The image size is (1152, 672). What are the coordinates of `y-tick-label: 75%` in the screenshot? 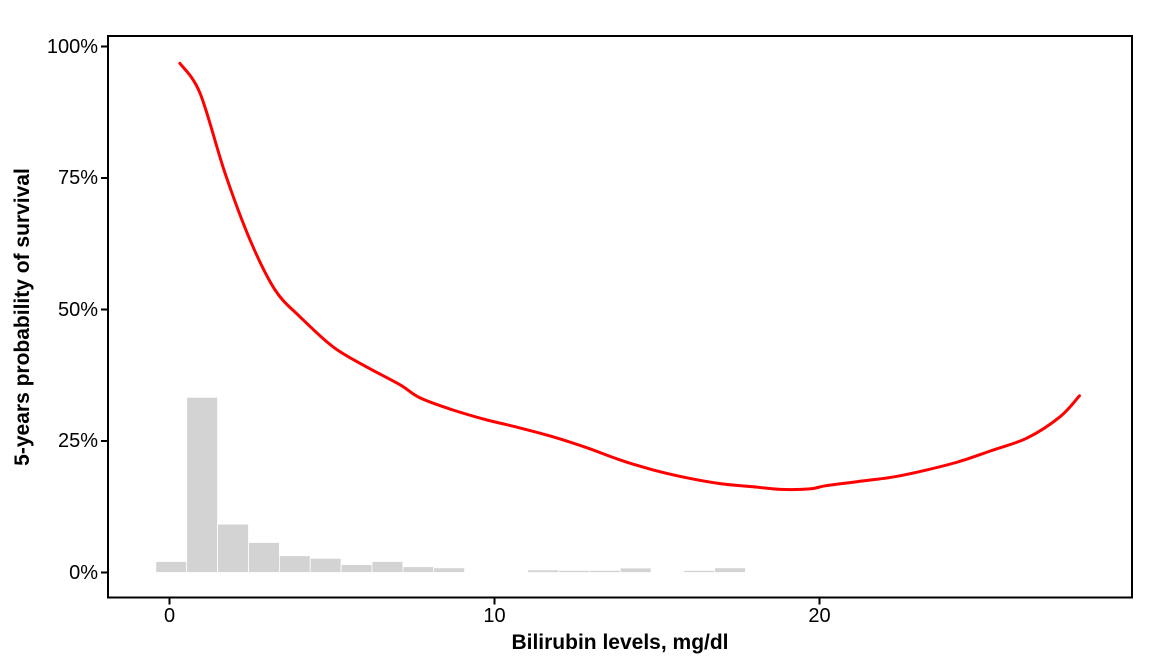 It's located at (77, 178).